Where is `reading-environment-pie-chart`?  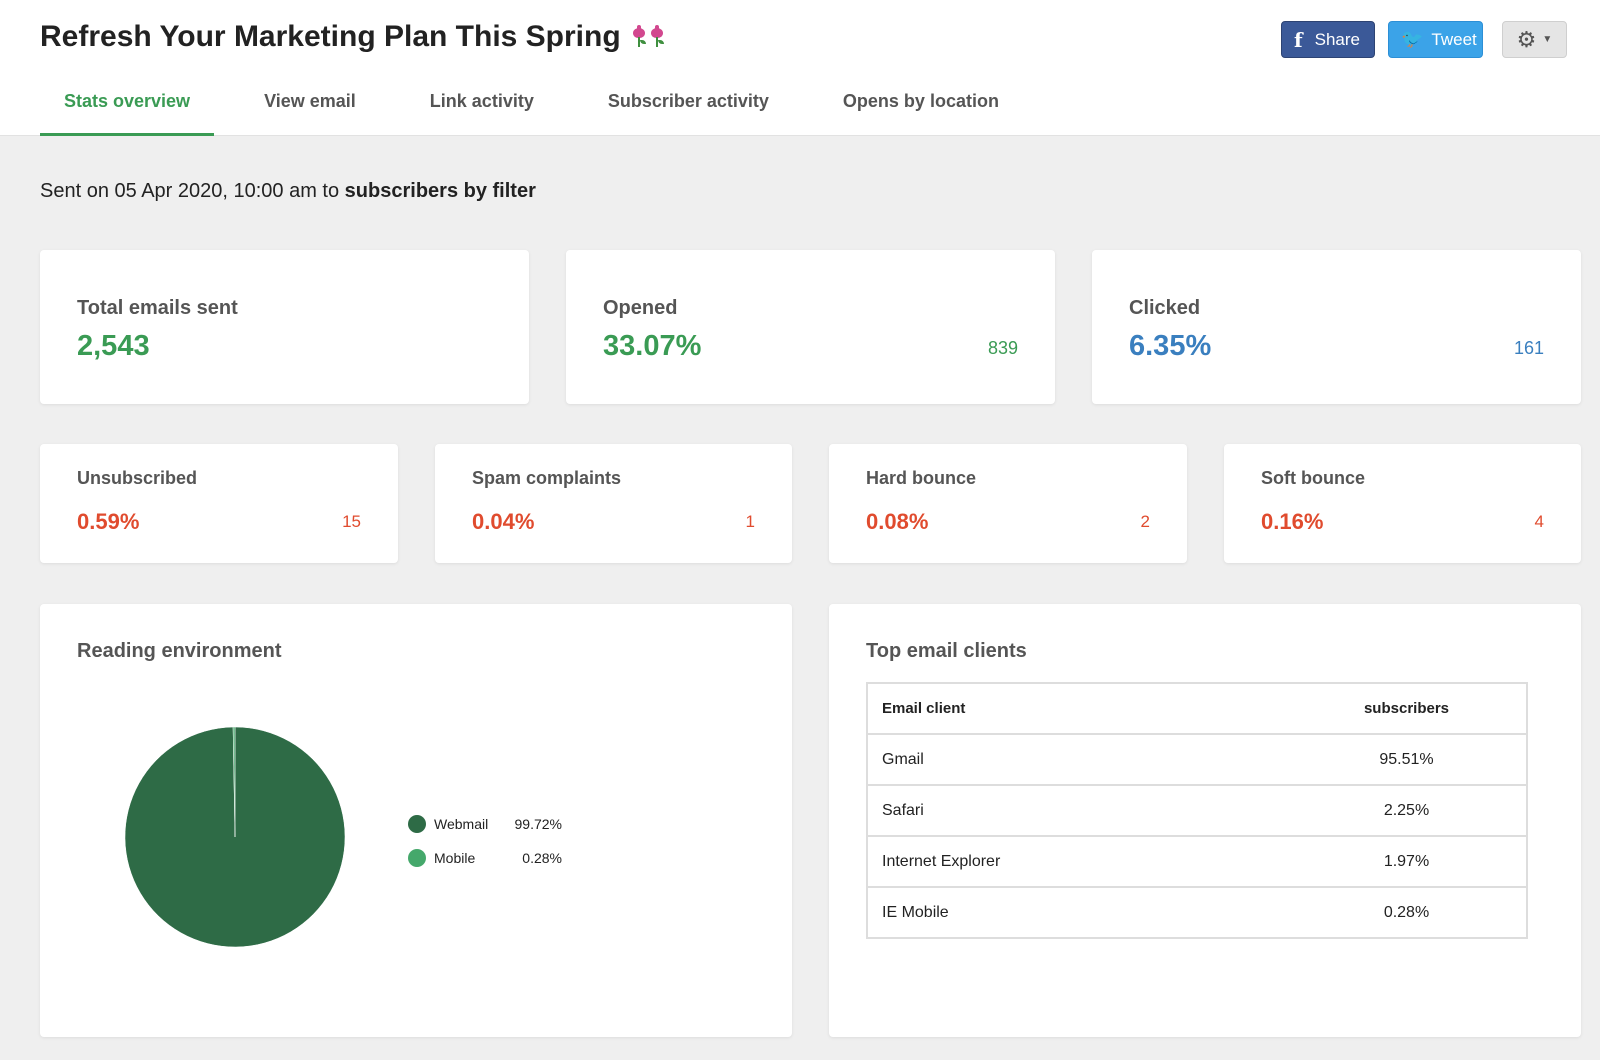
reading-environment-pie-chart is located at coordinates (235, 837).